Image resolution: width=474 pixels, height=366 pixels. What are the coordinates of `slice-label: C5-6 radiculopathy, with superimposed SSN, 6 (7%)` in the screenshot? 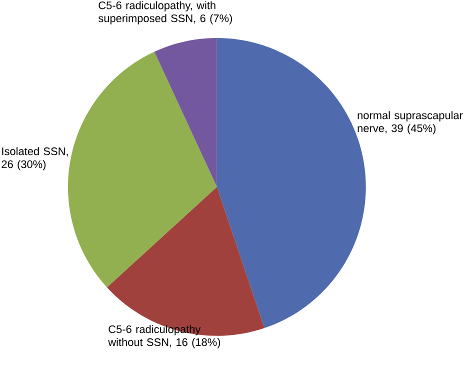 It's located at (165, 12).